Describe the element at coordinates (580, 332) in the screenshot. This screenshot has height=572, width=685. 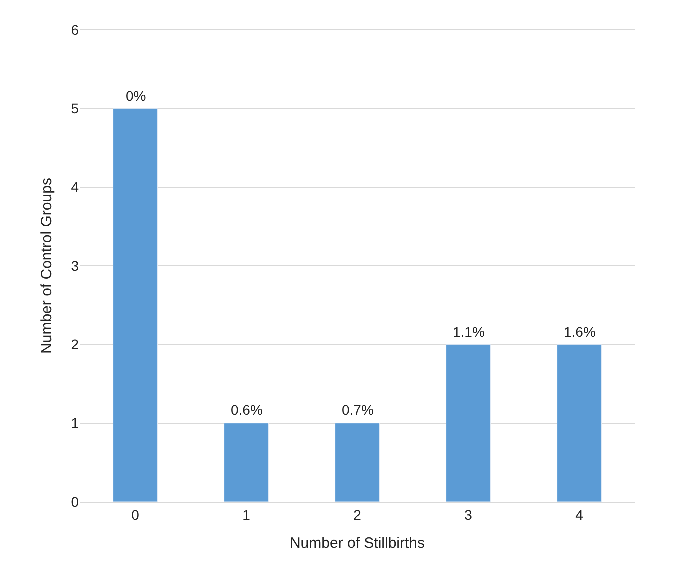
I see `annotation: 1.6%` at that location.